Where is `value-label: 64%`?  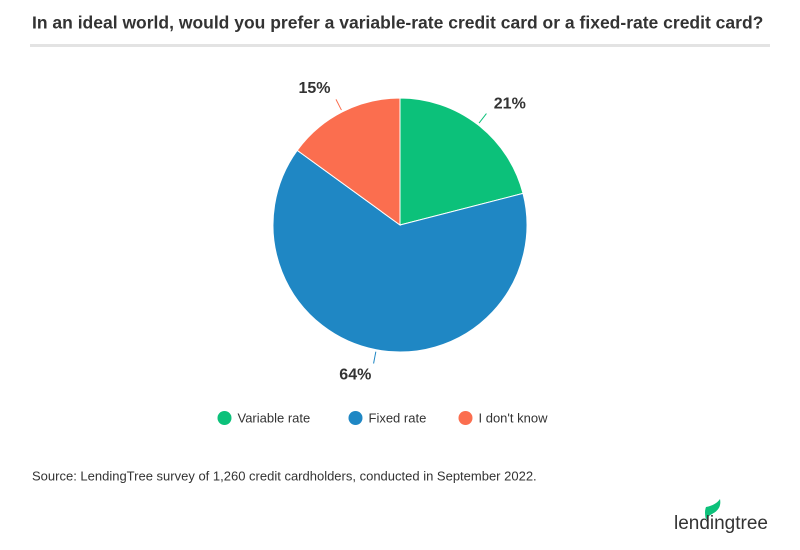 value-label: 64% is located at coordinates (355, 375).